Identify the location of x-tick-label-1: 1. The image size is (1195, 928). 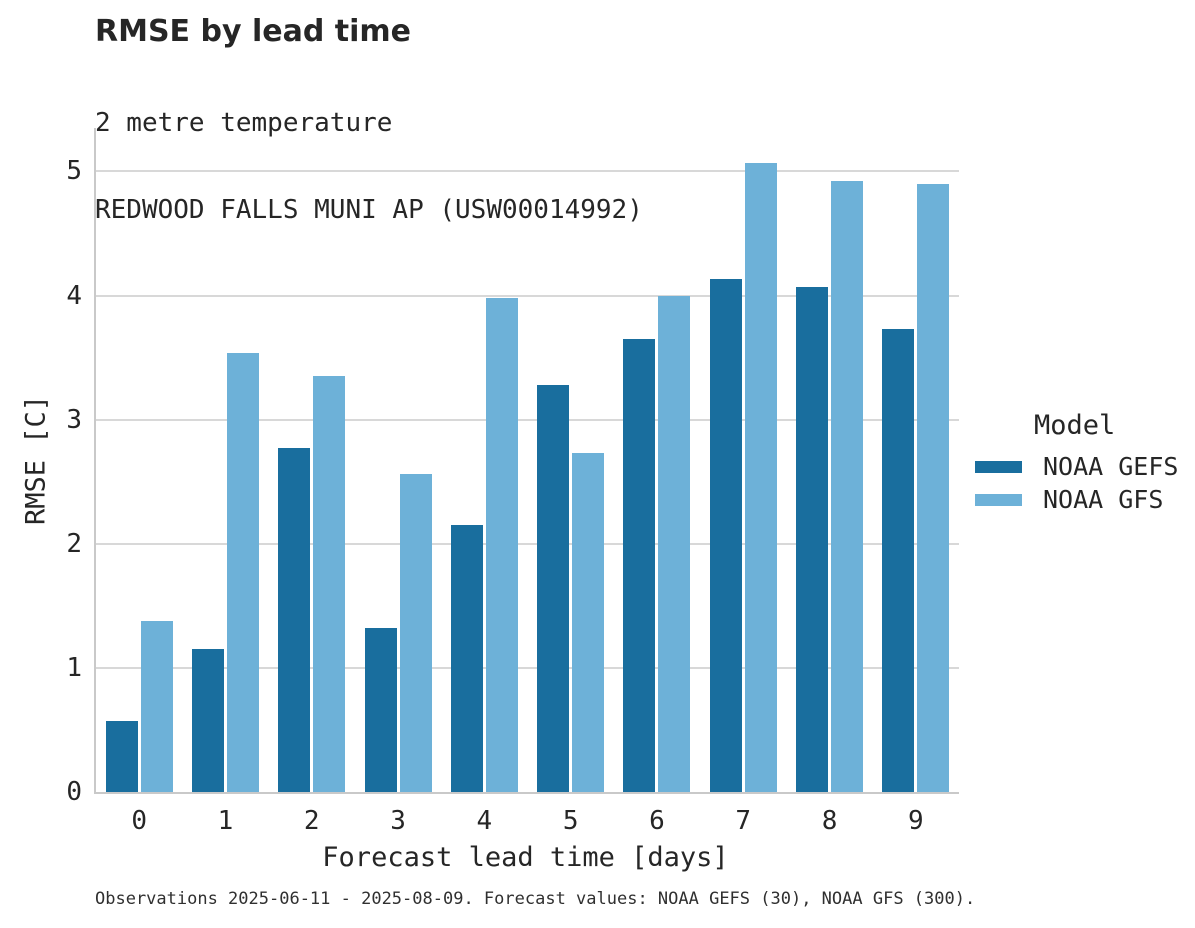
(225, 821).